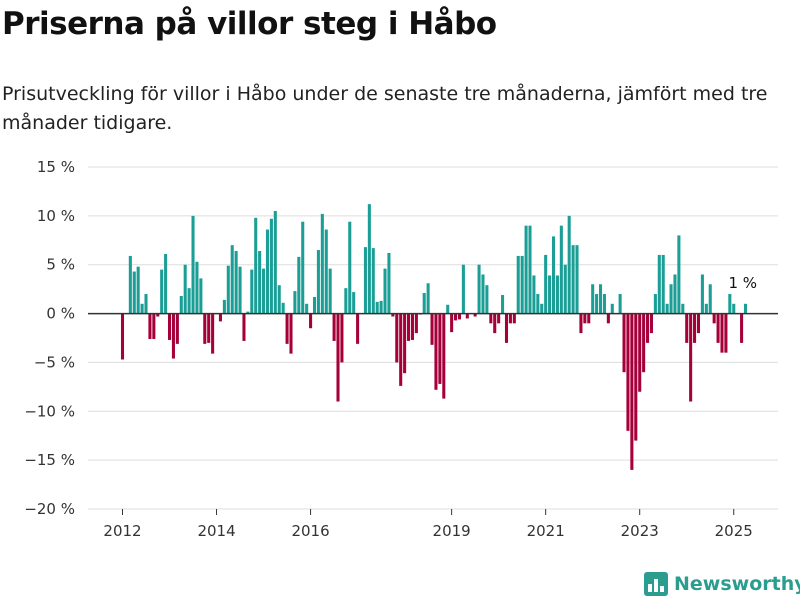 This screenshot has height=600, width=800. I want to click on x-tick-label: 2012, so click(122, 531).